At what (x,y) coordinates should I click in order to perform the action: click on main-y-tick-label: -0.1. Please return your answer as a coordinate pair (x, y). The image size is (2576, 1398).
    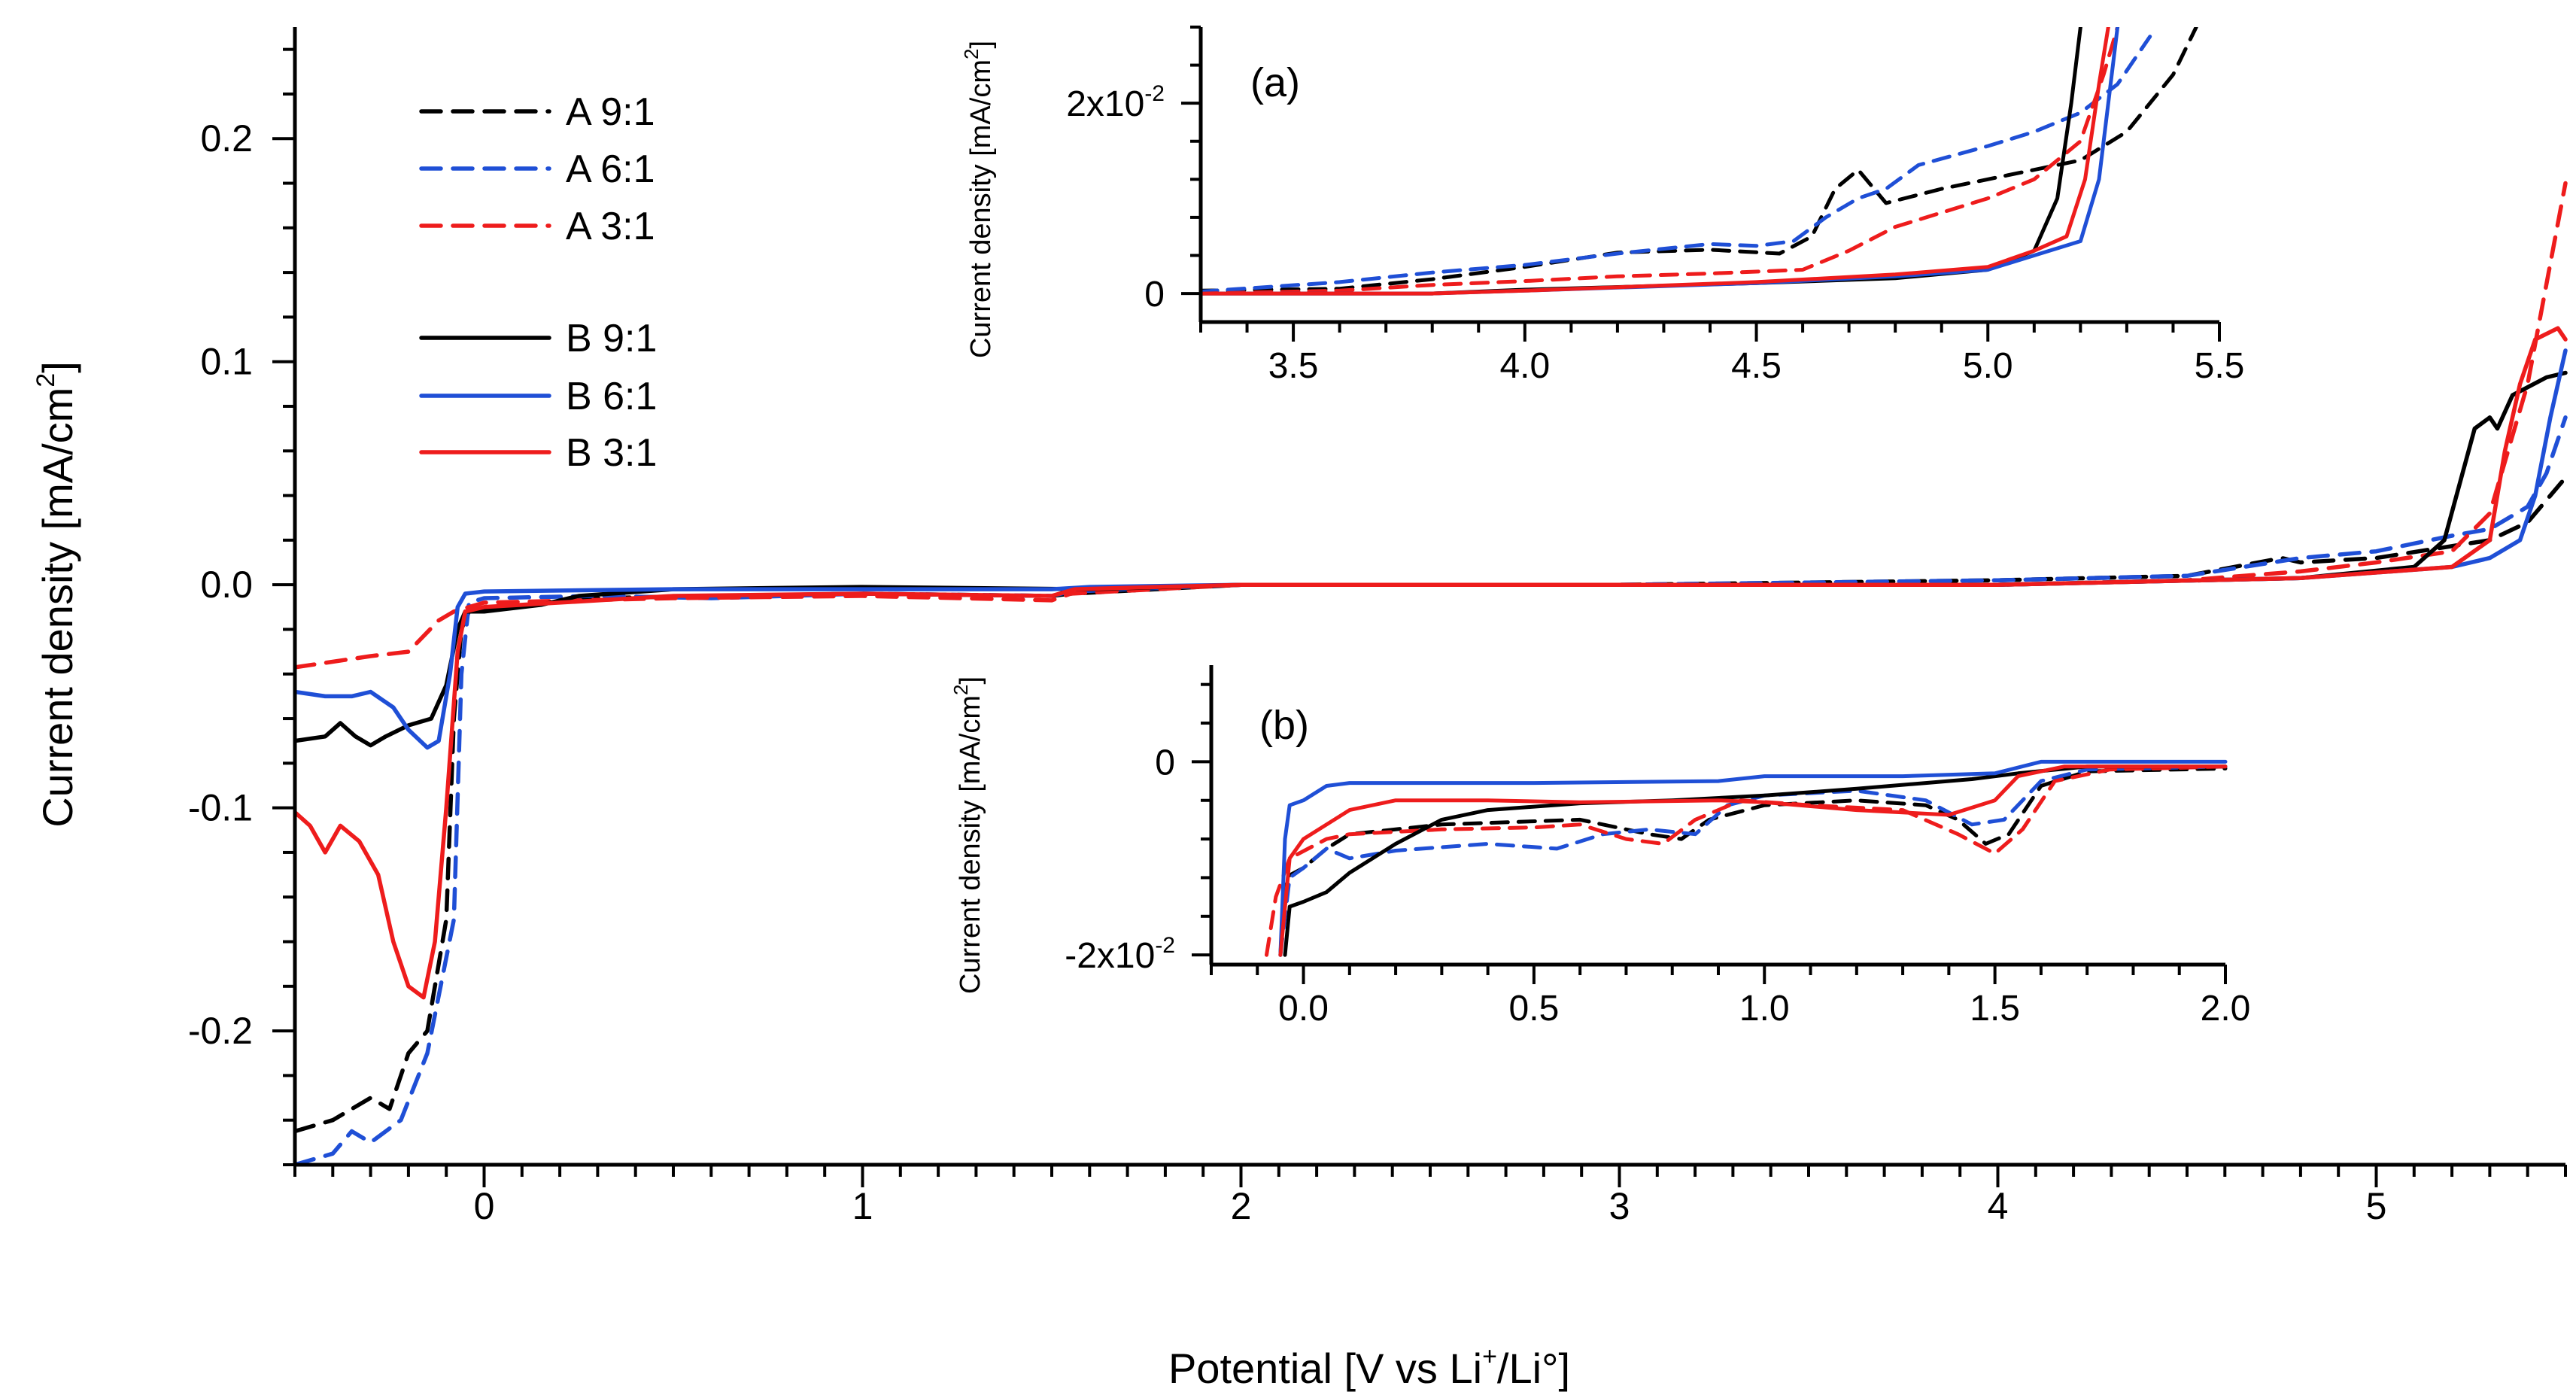
    Looking at the image, I should click on (220, 808).